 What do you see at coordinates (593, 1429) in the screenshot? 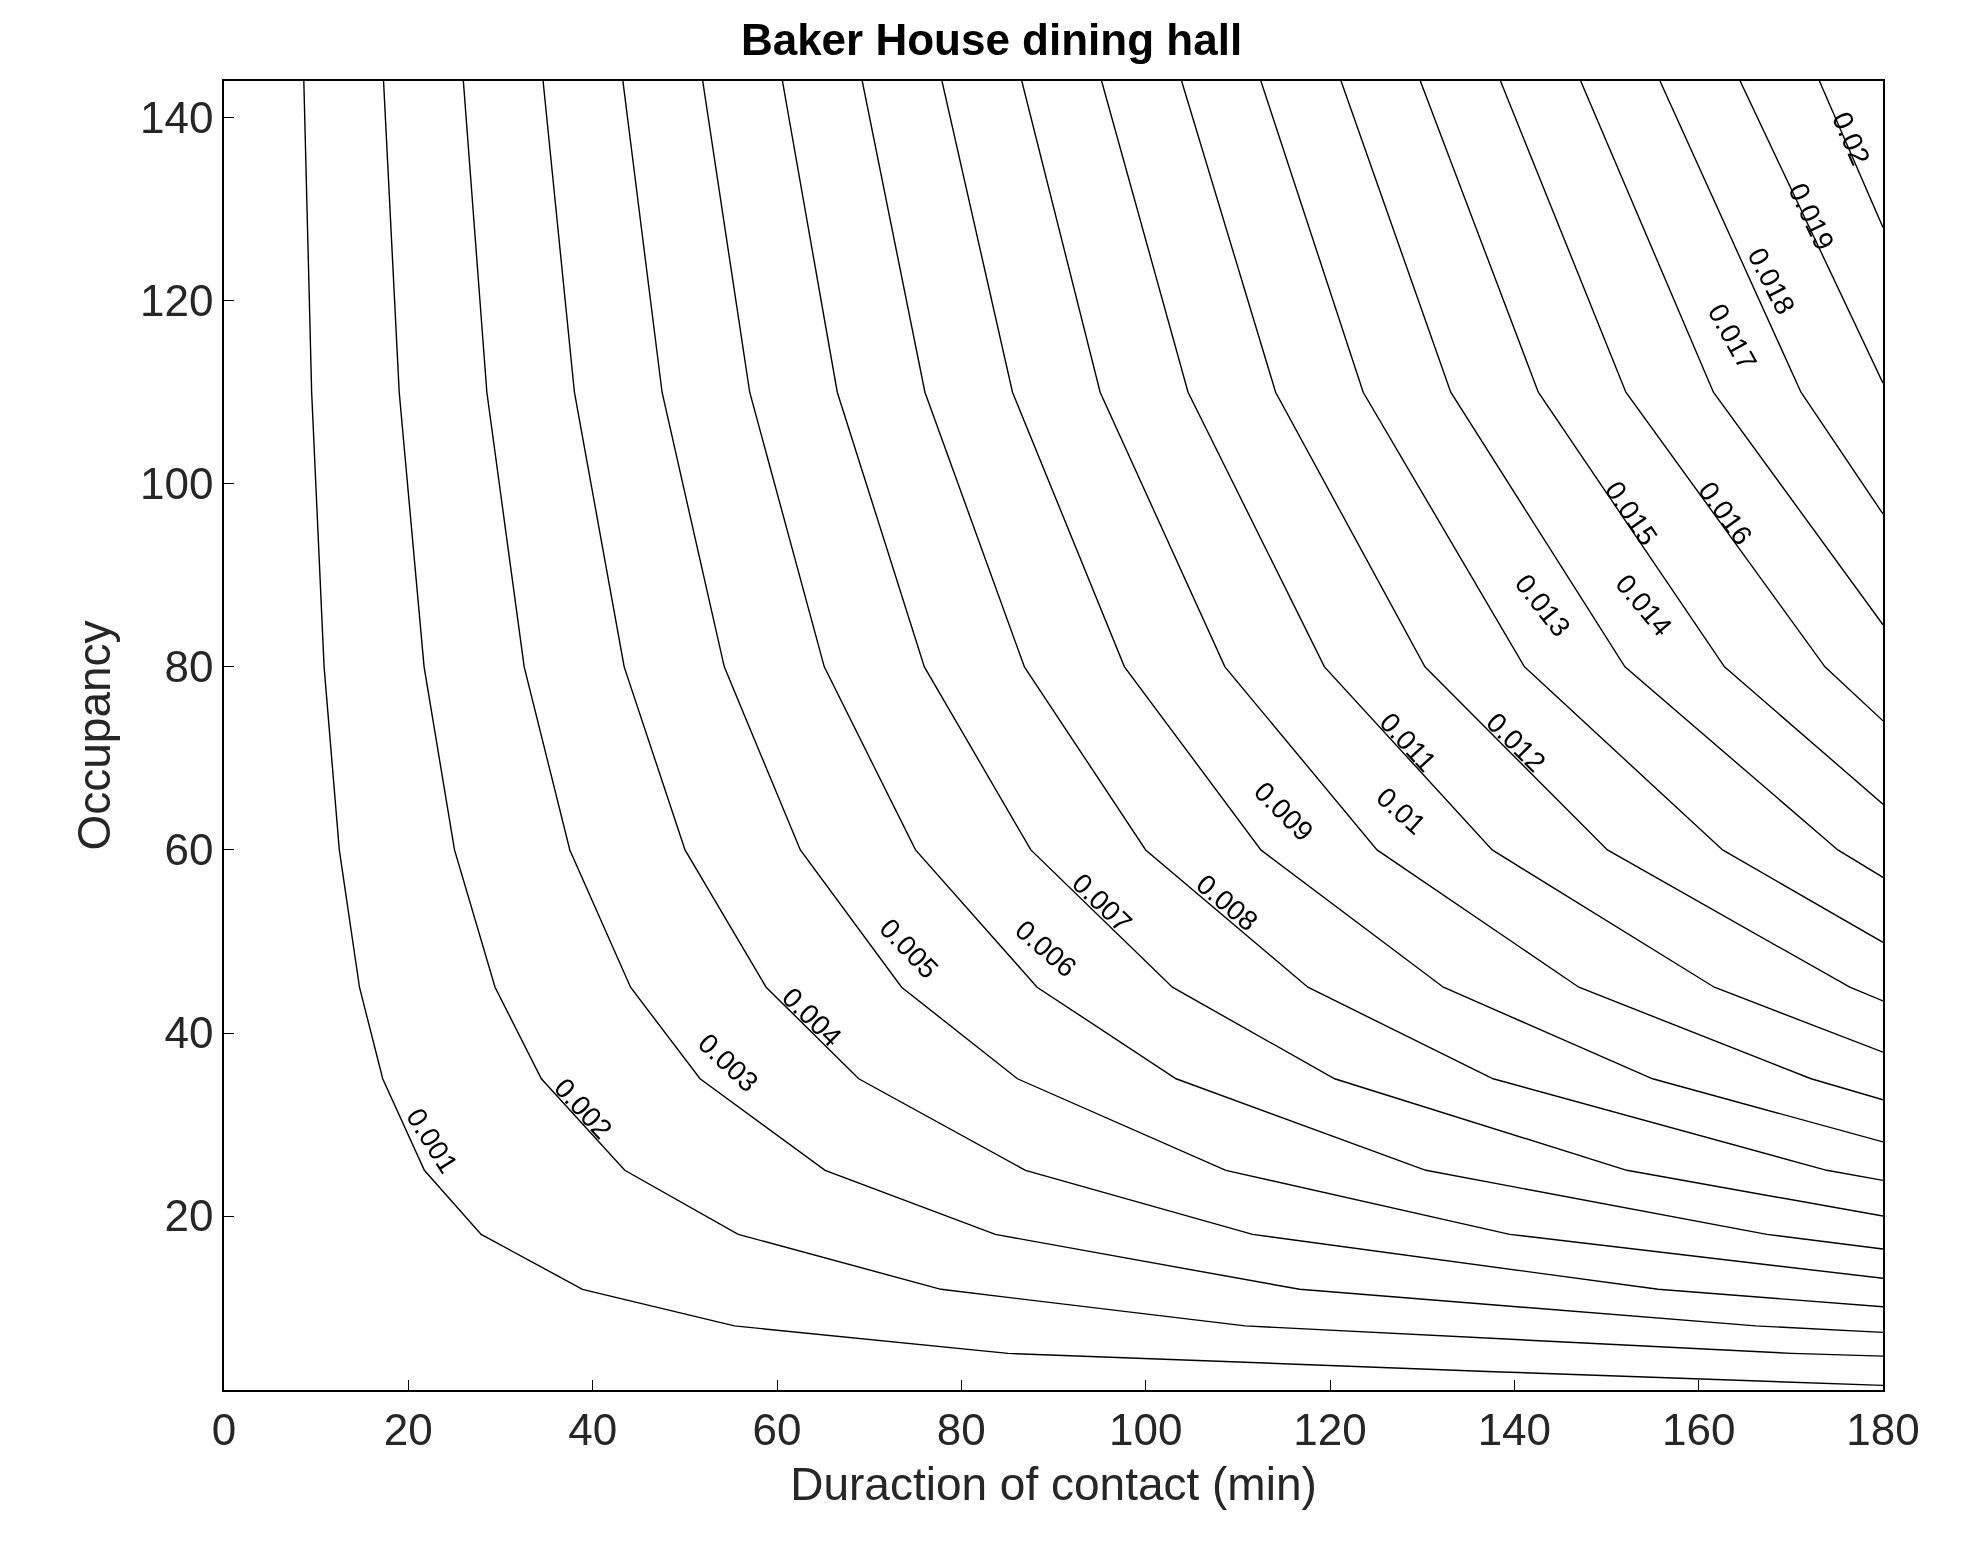
I see `x-tick-label: 40` at bounding box center [593, 1429].